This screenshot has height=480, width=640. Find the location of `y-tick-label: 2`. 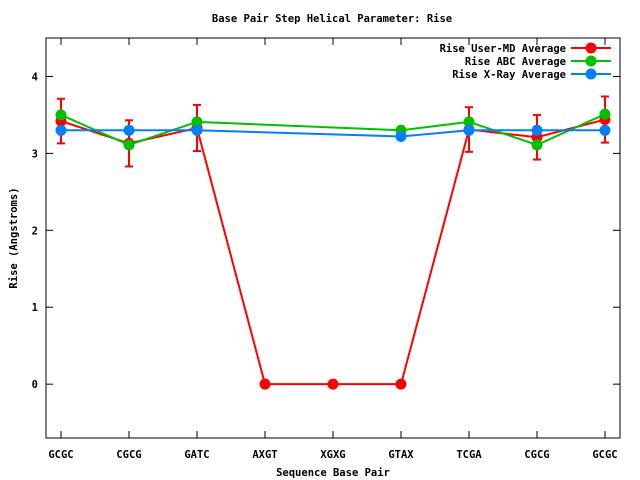

y-tick-label: 2 is located at coordinates (35, 231).